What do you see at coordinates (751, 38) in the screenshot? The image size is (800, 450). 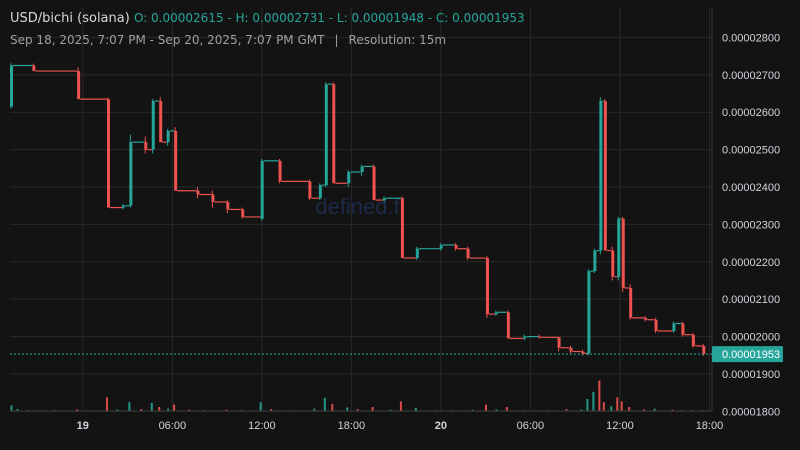 I see `price-tick-label: 0.00002800` at bounding box center [751, 38].